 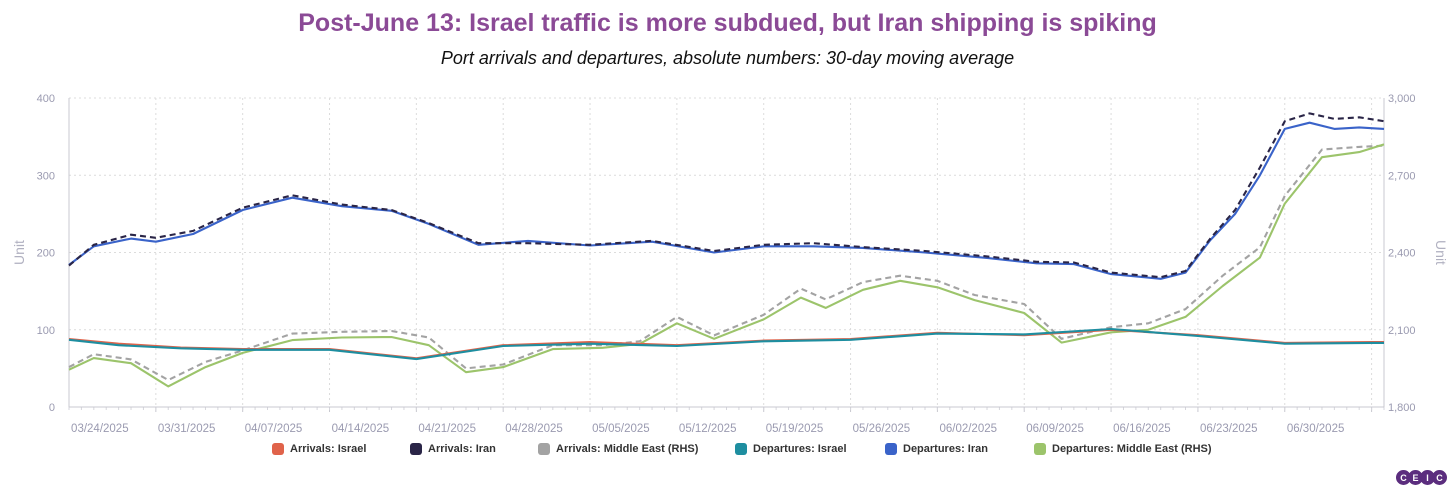 I want to click on x-tick-label: 06/16/2025, so click(x=1142, y=429).